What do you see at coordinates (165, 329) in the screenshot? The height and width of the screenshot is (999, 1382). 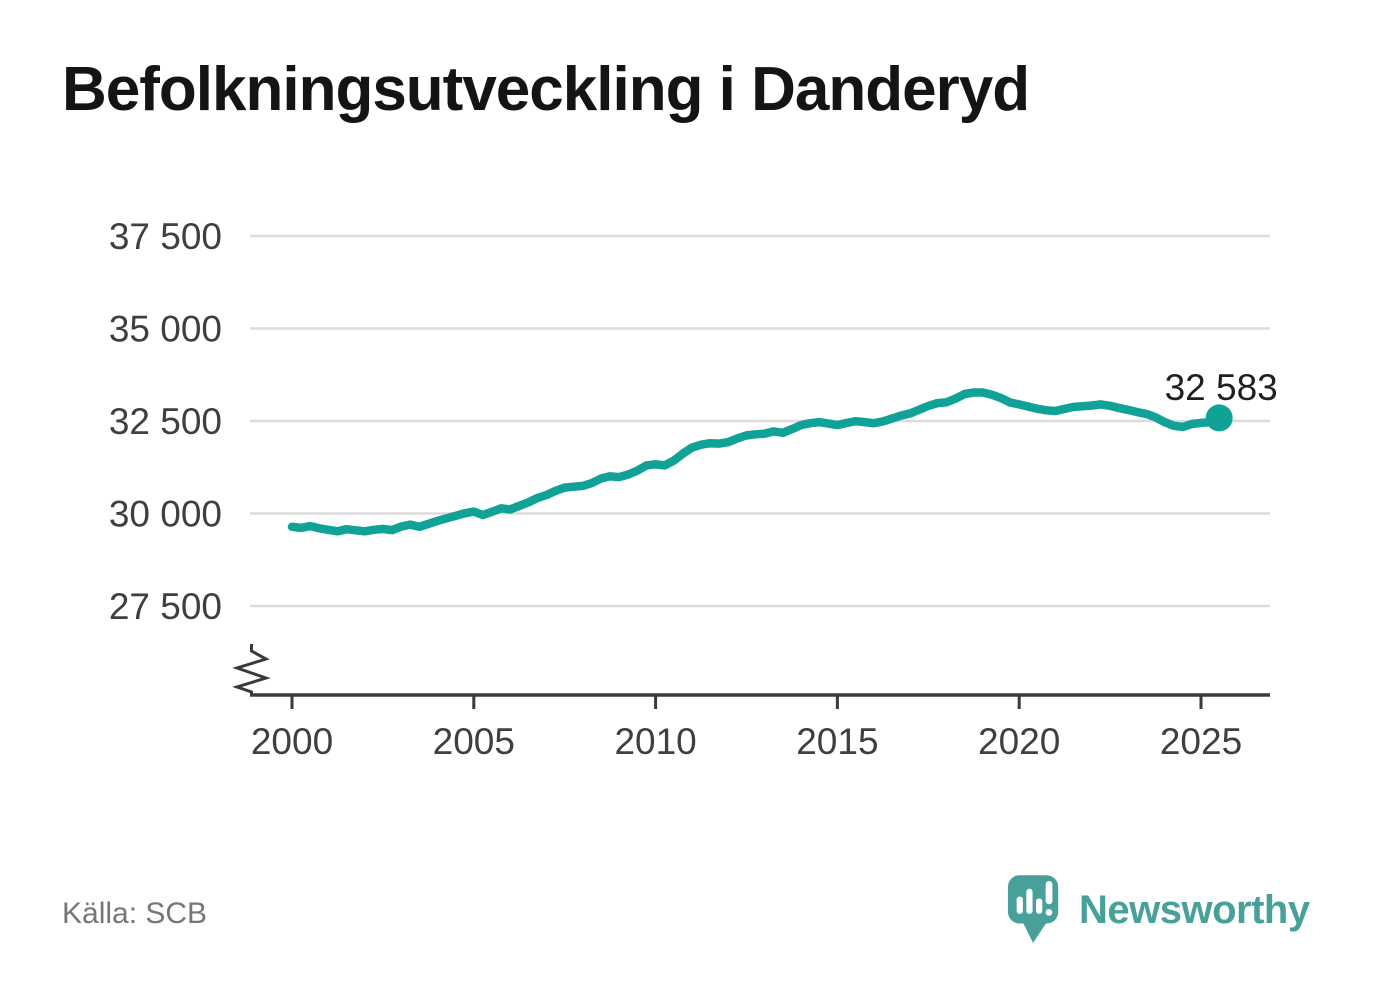 I see `y-tick-label: 35 000` at bounding box center [165, 329].